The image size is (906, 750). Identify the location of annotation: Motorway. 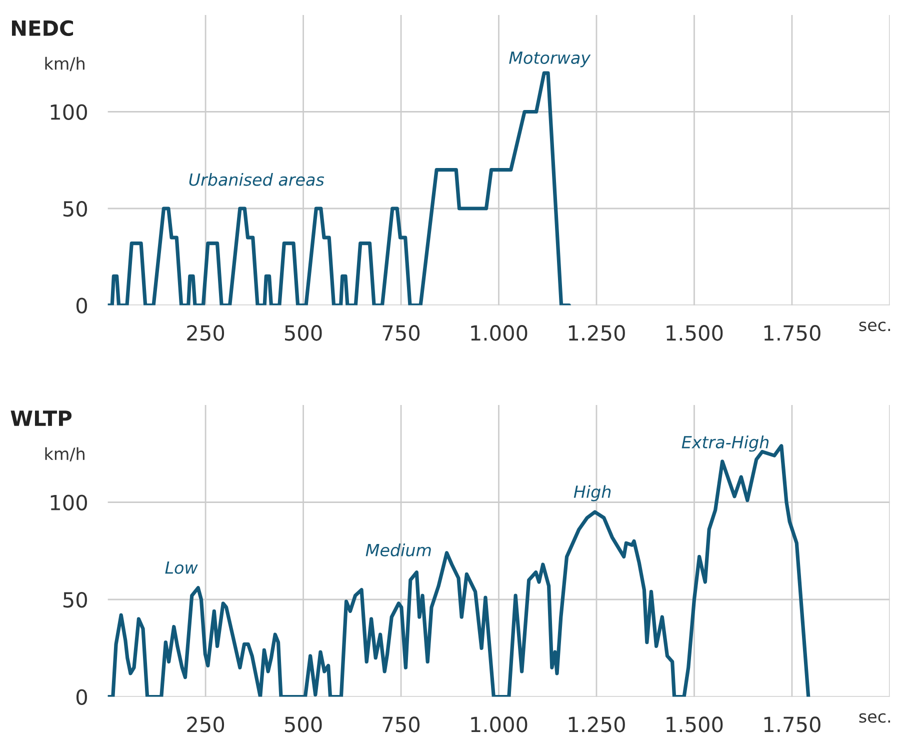
(550, 60).